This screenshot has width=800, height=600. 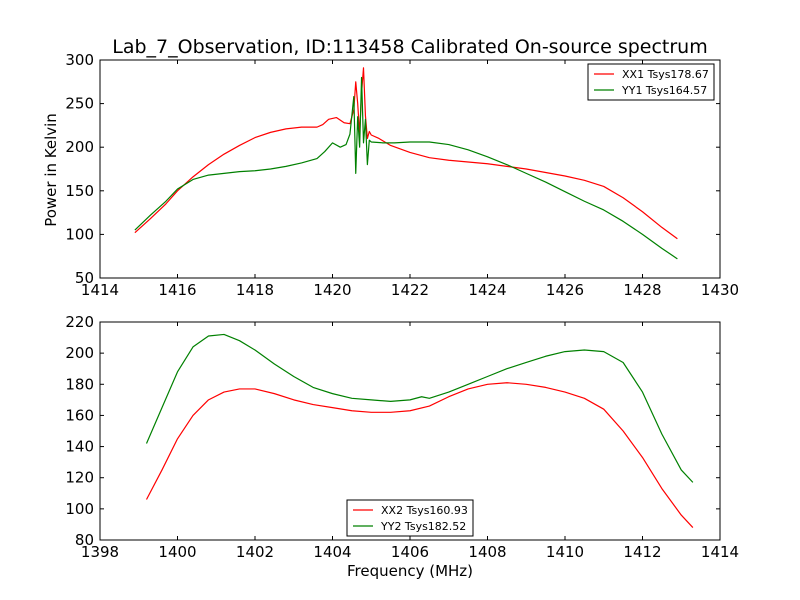 What do you see at coordinates (84, 540) in the screenshot?
I see `y-tick-label: 80` at bounding box center [84, 540].